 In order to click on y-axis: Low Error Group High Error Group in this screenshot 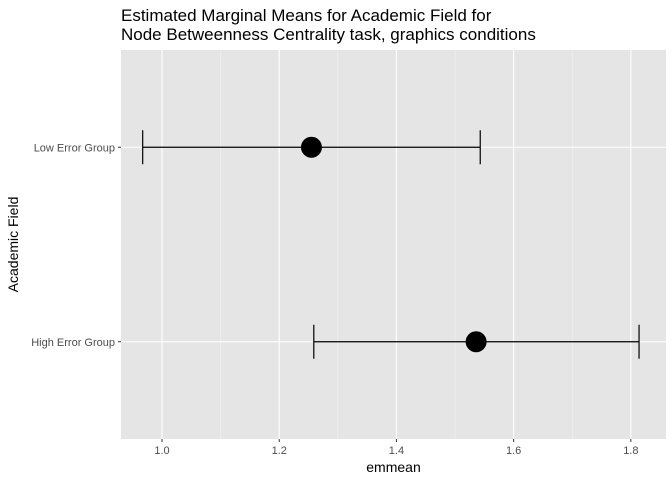, I will do `click(76, 245)`.